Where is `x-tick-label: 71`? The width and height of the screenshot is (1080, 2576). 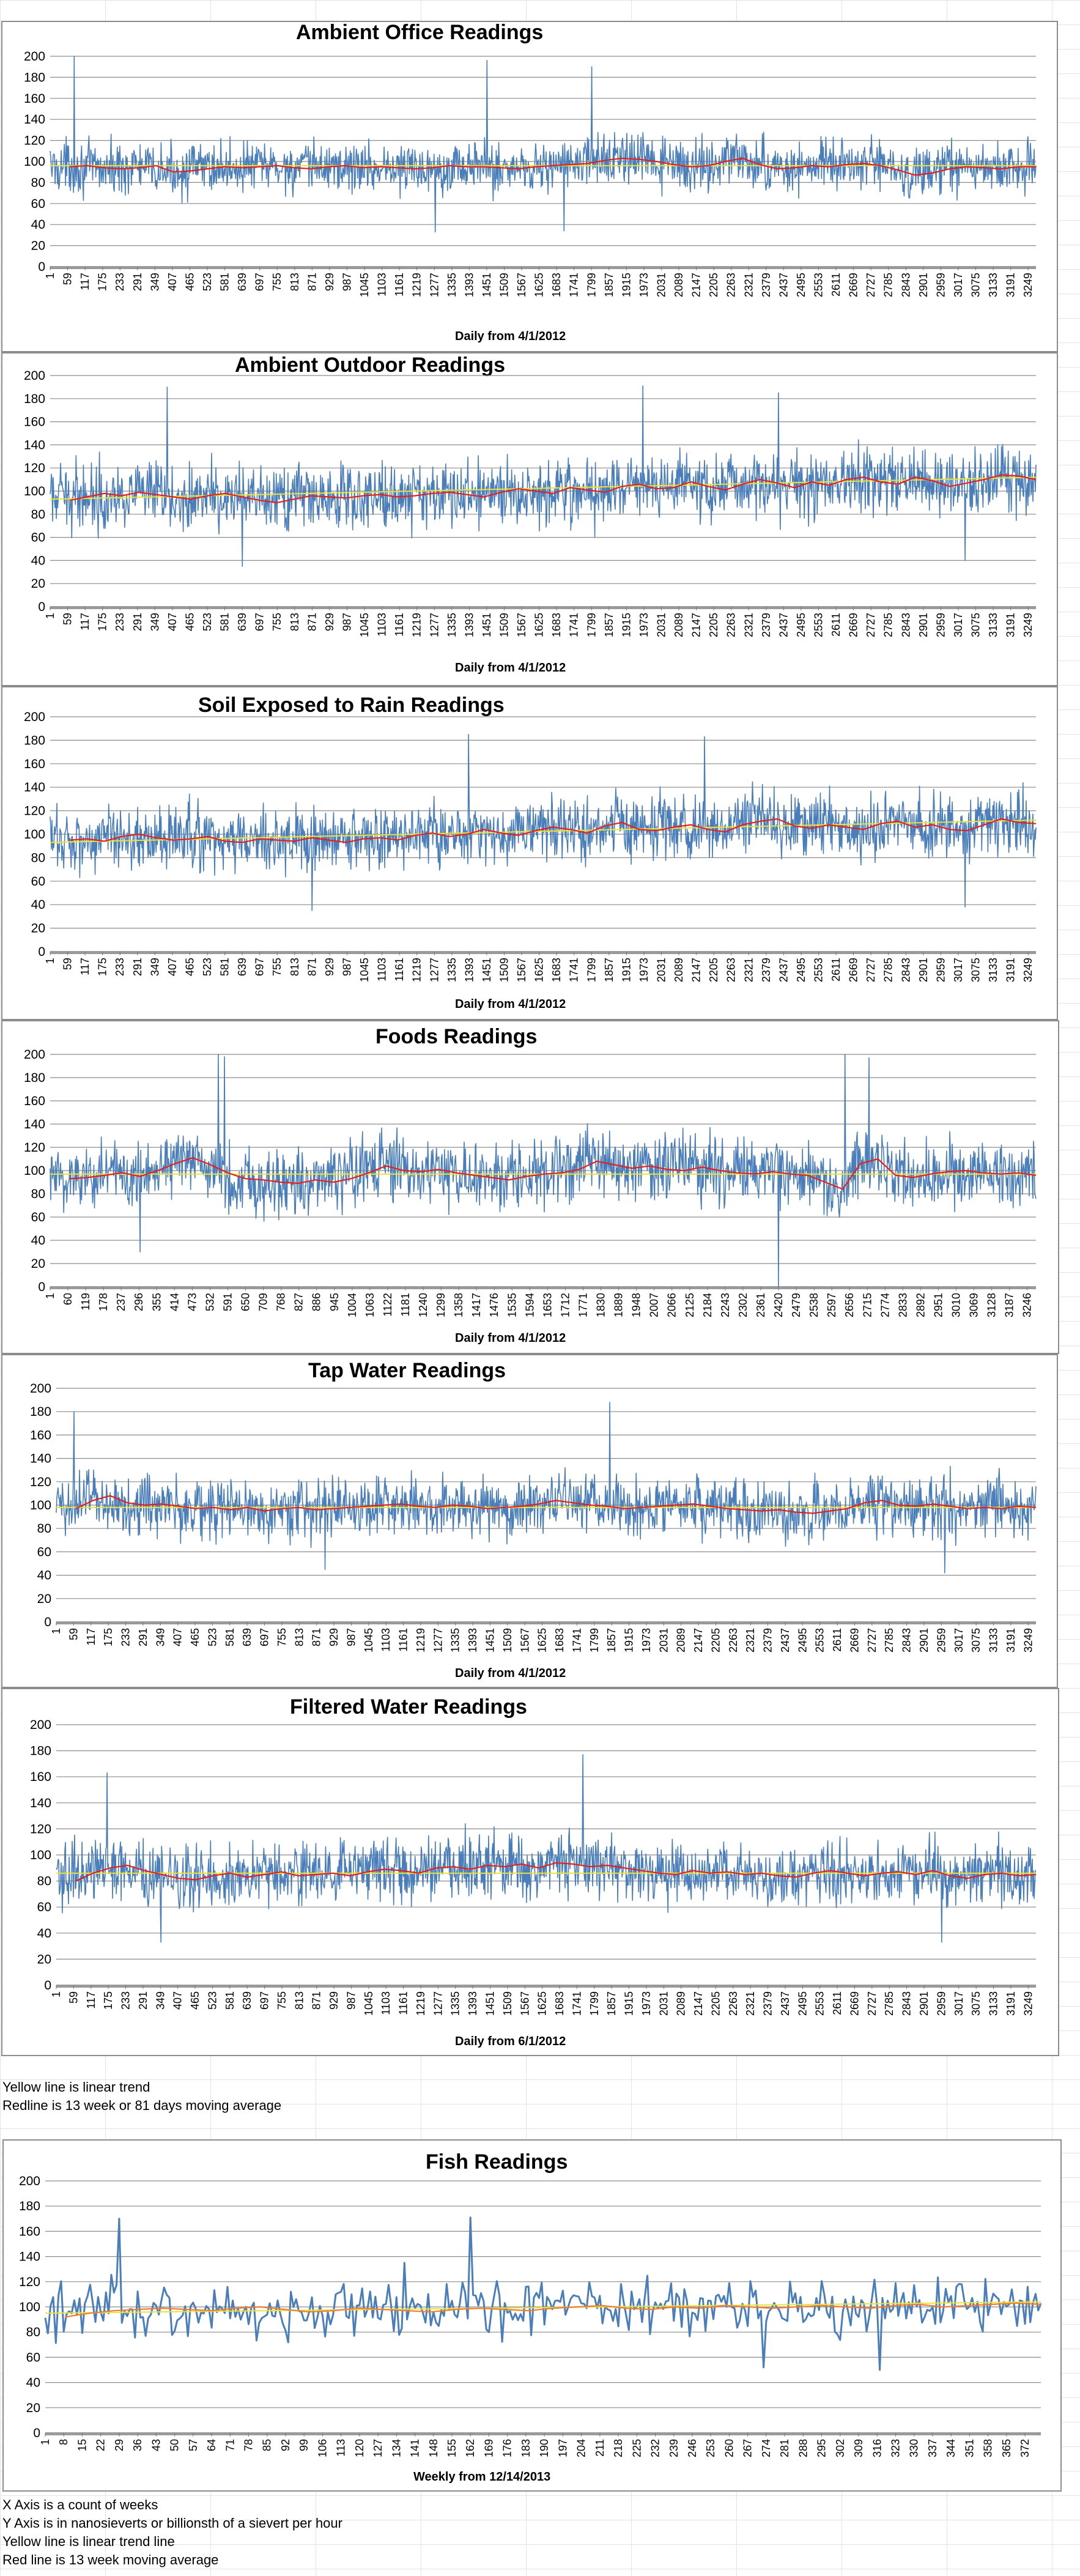 x-tick-label: 71 is located at coordinates (230, 2445).